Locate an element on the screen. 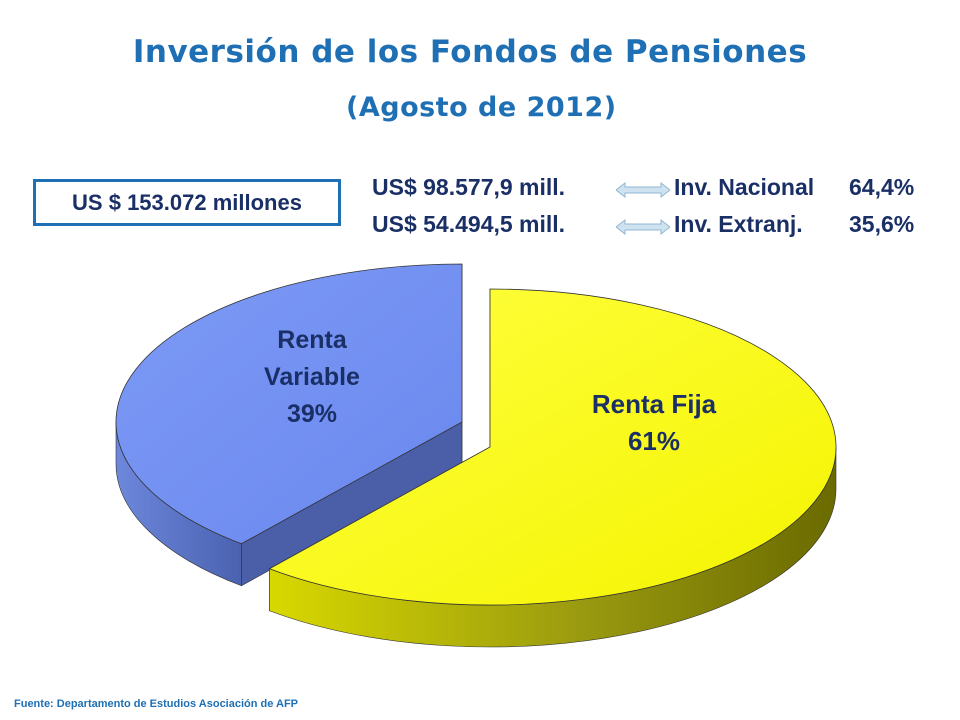  amount-extranj: US$ 54.494,5 mill. is located at coordinates (469, 224).